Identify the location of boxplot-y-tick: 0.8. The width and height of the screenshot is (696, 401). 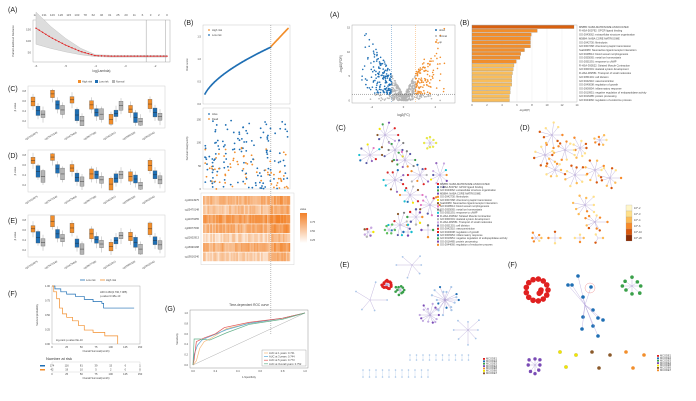
(24, 220).